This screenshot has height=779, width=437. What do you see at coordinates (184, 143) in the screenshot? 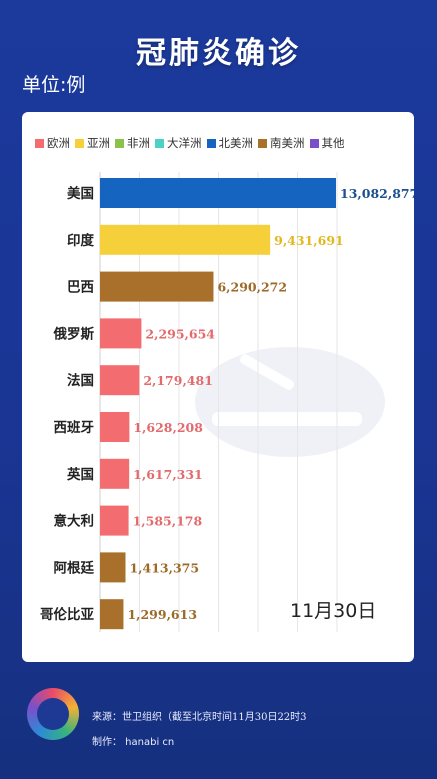
I see `legend-label: 大洋洲` at bounding box center [184, 143].